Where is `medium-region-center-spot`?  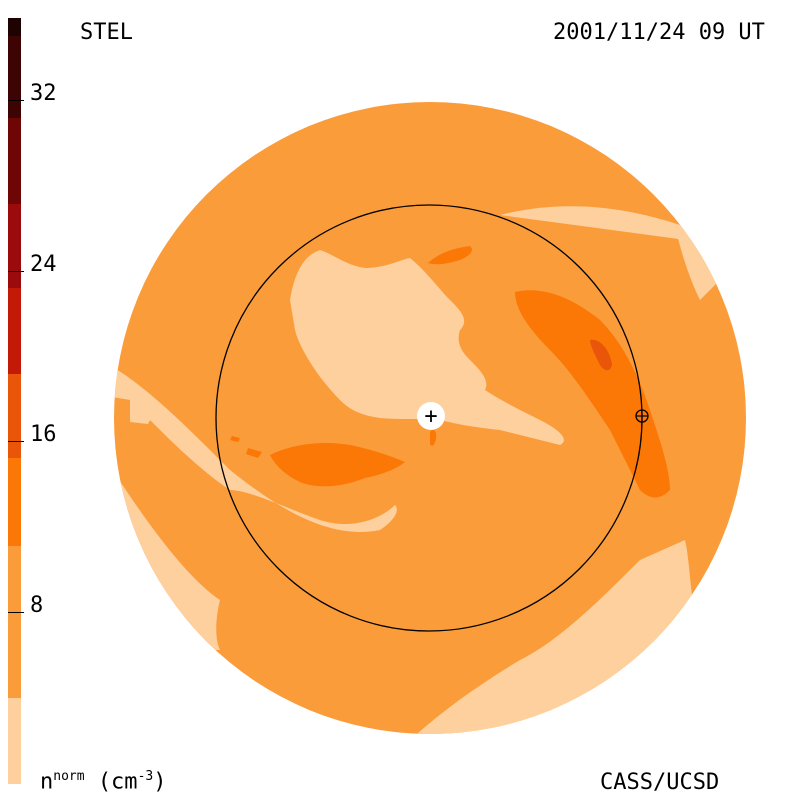
medium-region-center-spot is located at coordinates (433, 438).